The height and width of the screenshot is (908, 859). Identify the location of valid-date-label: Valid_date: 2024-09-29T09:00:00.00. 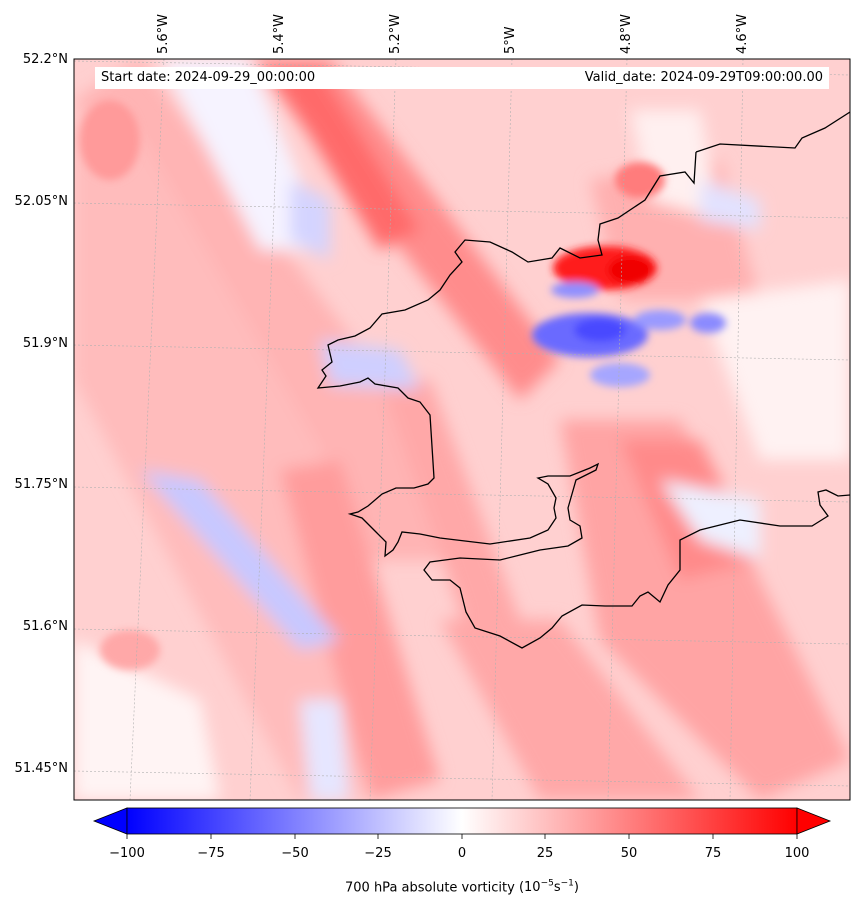
(703, 77).